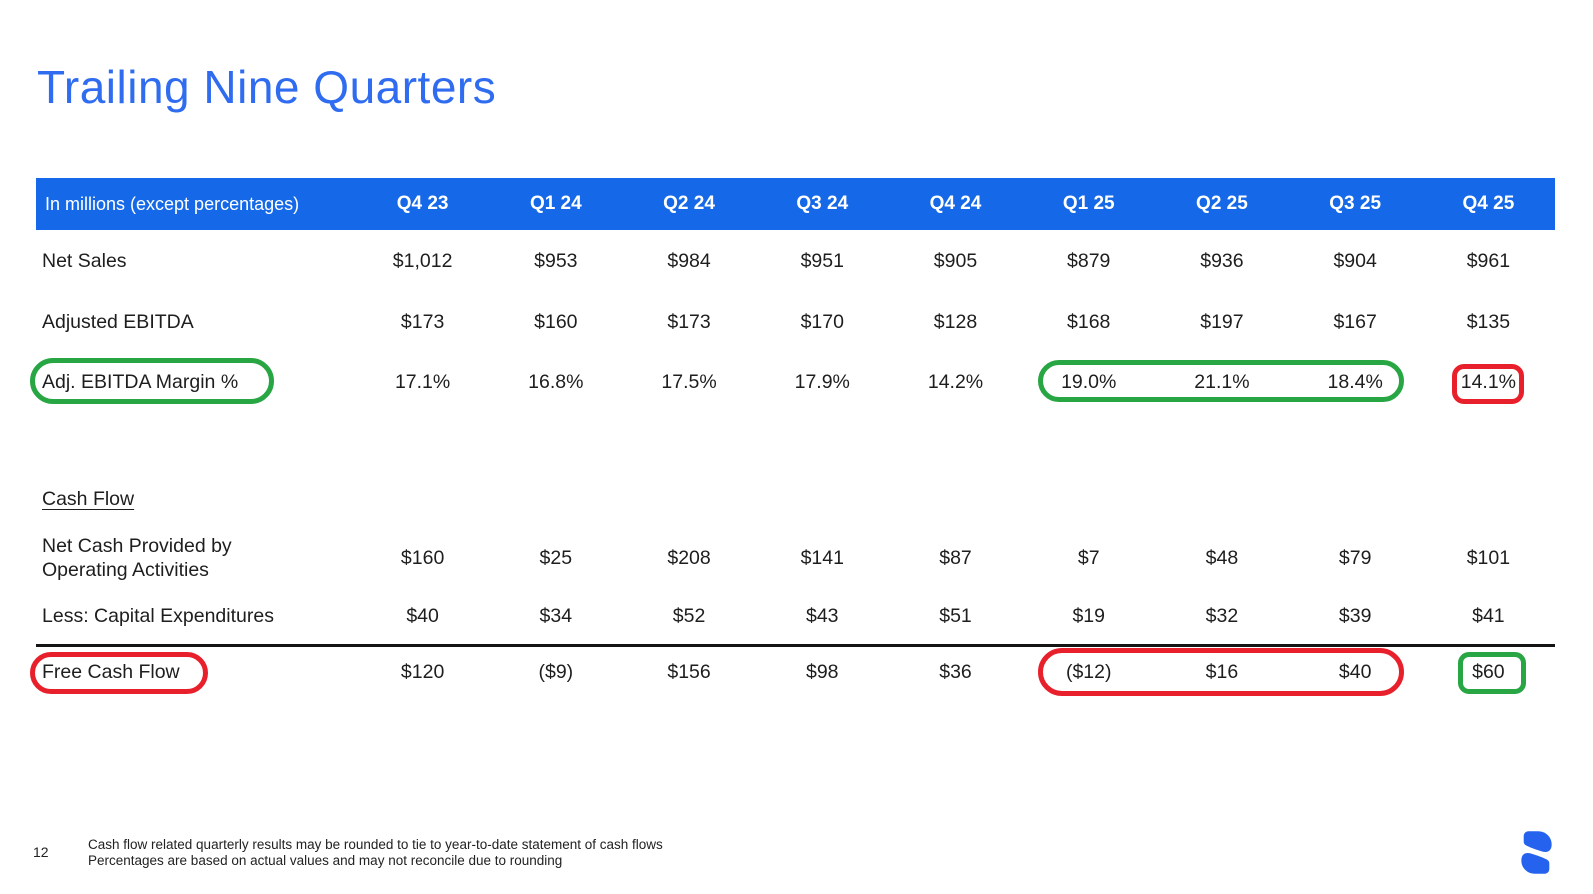 The height and width of the screenshot is (894, 1593). I want to click on table-cell: $79, so click(1355, 557).